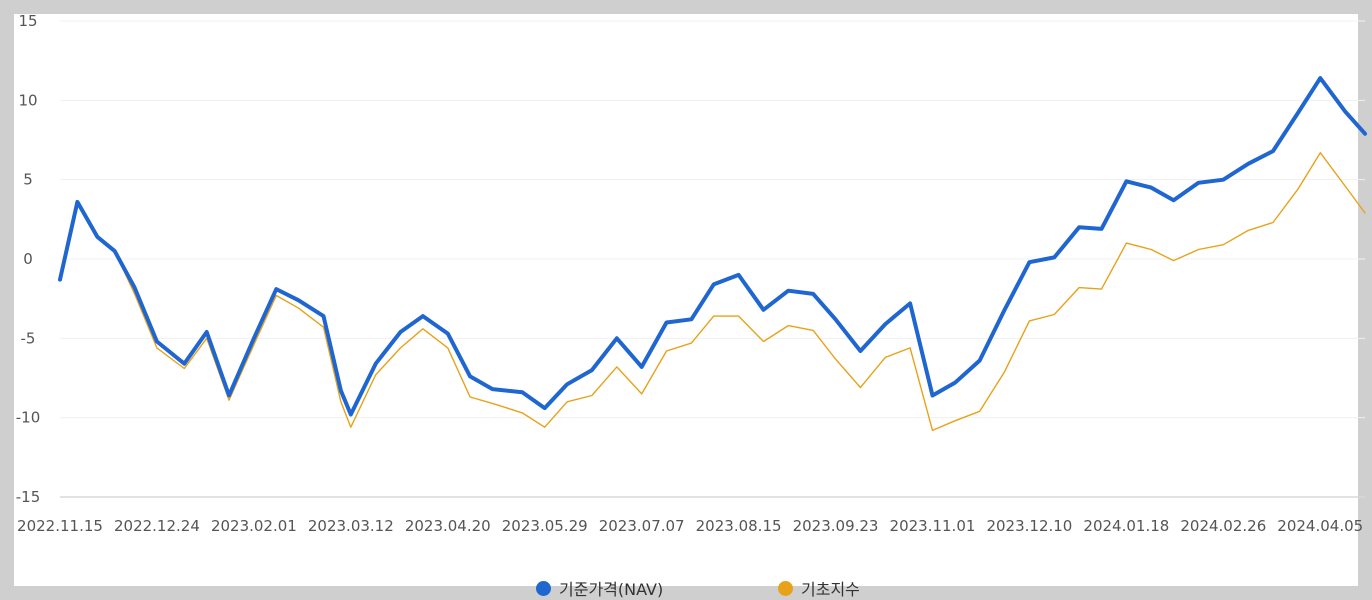 The width and height of the screenshot is (1372, 600). What do you see at coordinates (1320, 526) in the screenshot?
I see `x-tick-label: 2024.04.05` at bounding box center [1320, 526].